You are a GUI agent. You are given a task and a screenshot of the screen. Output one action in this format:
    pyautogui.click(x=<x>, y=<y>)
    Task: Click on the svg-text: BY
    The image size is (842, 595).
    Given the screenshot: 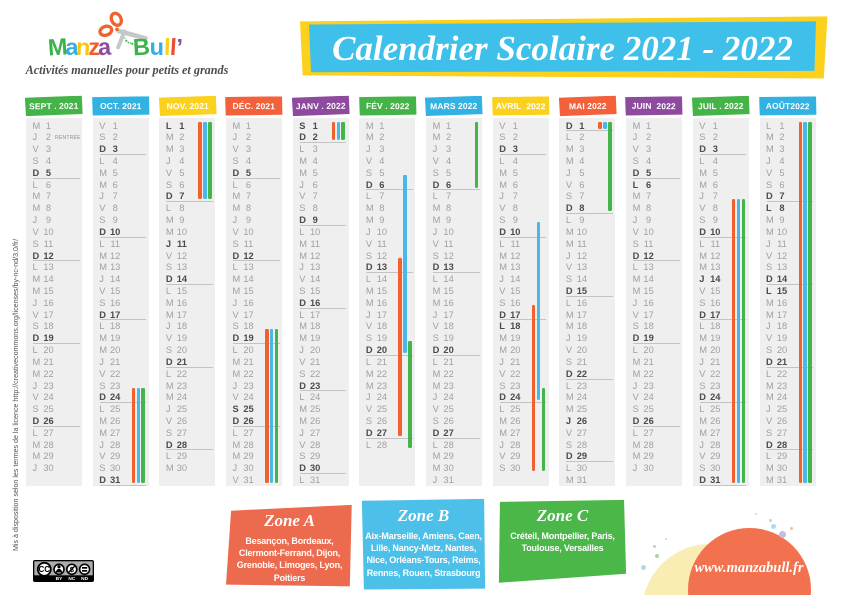 What is the action you would take?
    pyautogui.click(x=59, y=579)
    